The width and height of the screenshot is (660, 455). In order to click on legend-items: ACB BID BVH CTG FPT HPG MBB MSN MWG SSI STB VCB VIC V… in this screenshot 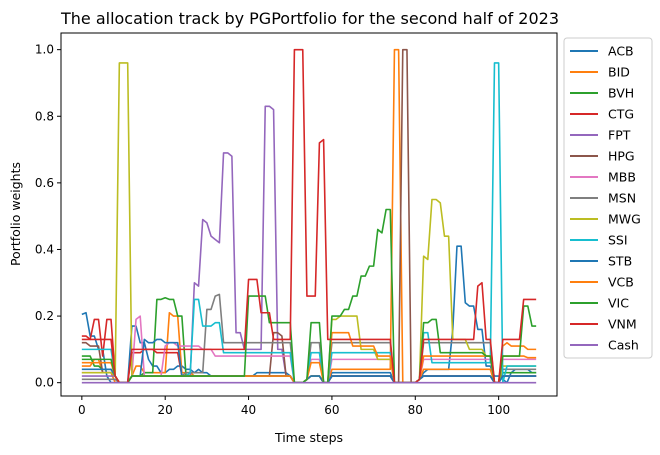, I will do `click(605, 198)`.